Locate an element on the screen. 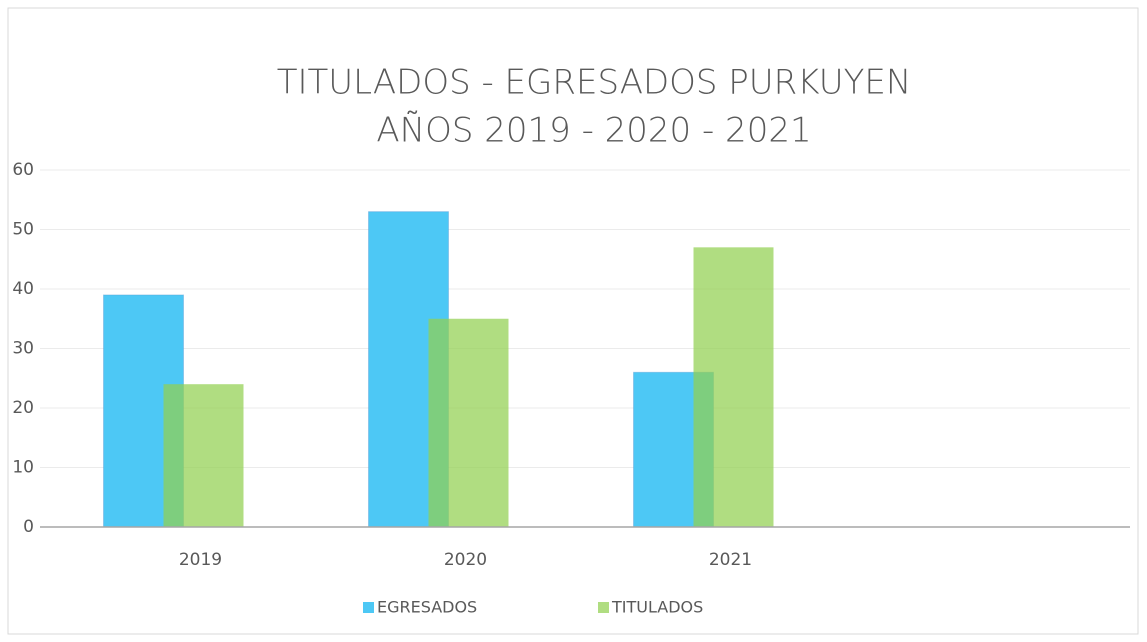  y-tick-label: 10 is located at coordinates (23, 468).